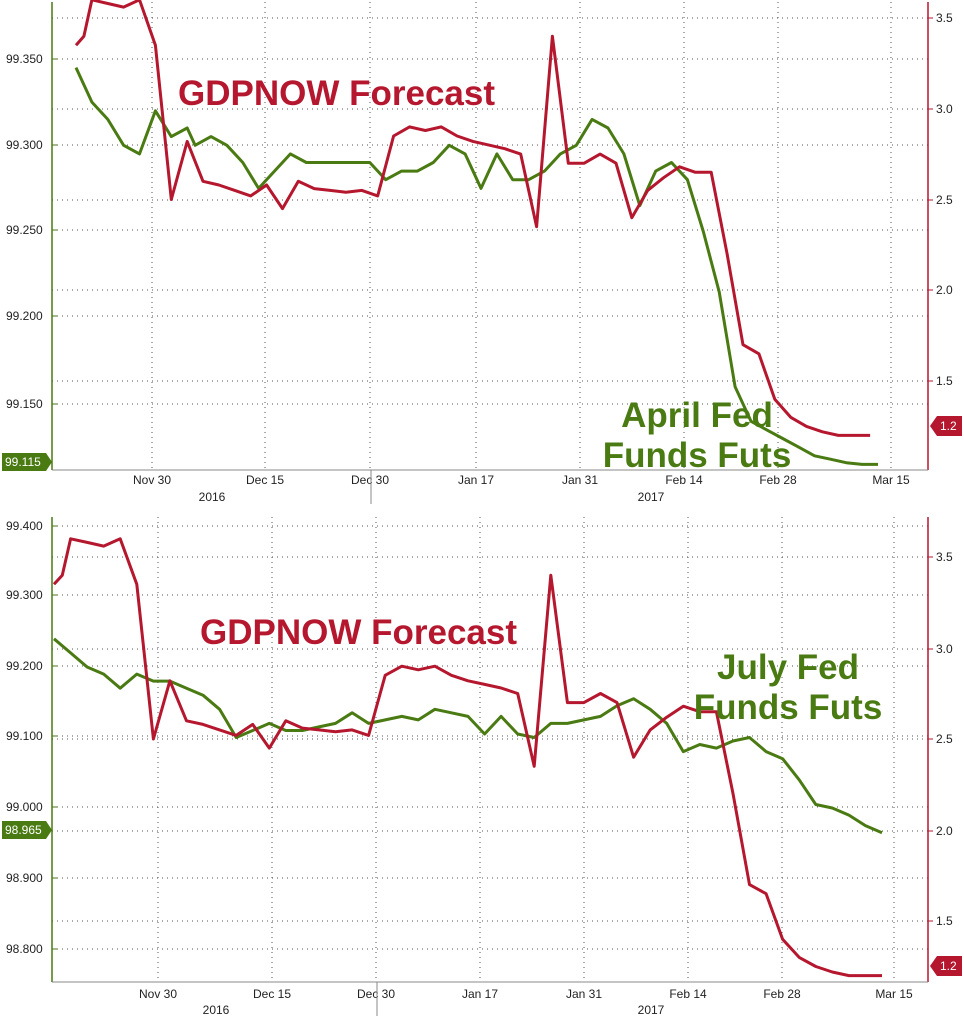 Image resolution: width=964 pixels, height=1018 pixels. Describe the element at coordinates (24, 878) in the screenshot. I see `y-left-tick-label: 98.900` at that location.